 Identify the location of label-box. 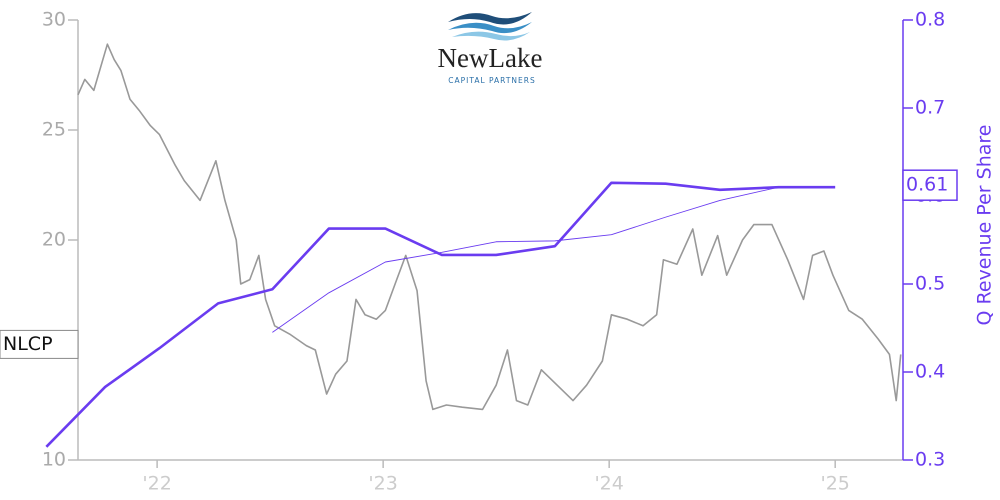
(39, 344).